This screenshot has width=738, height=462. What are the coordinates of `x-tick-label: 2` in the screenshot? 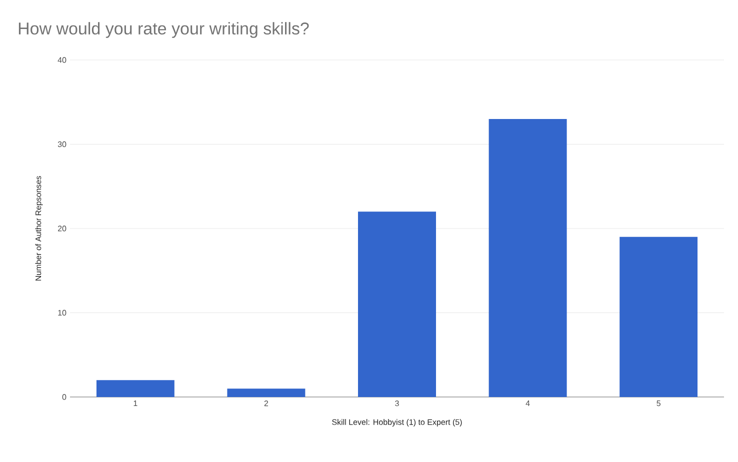 It's located at (266, 403).